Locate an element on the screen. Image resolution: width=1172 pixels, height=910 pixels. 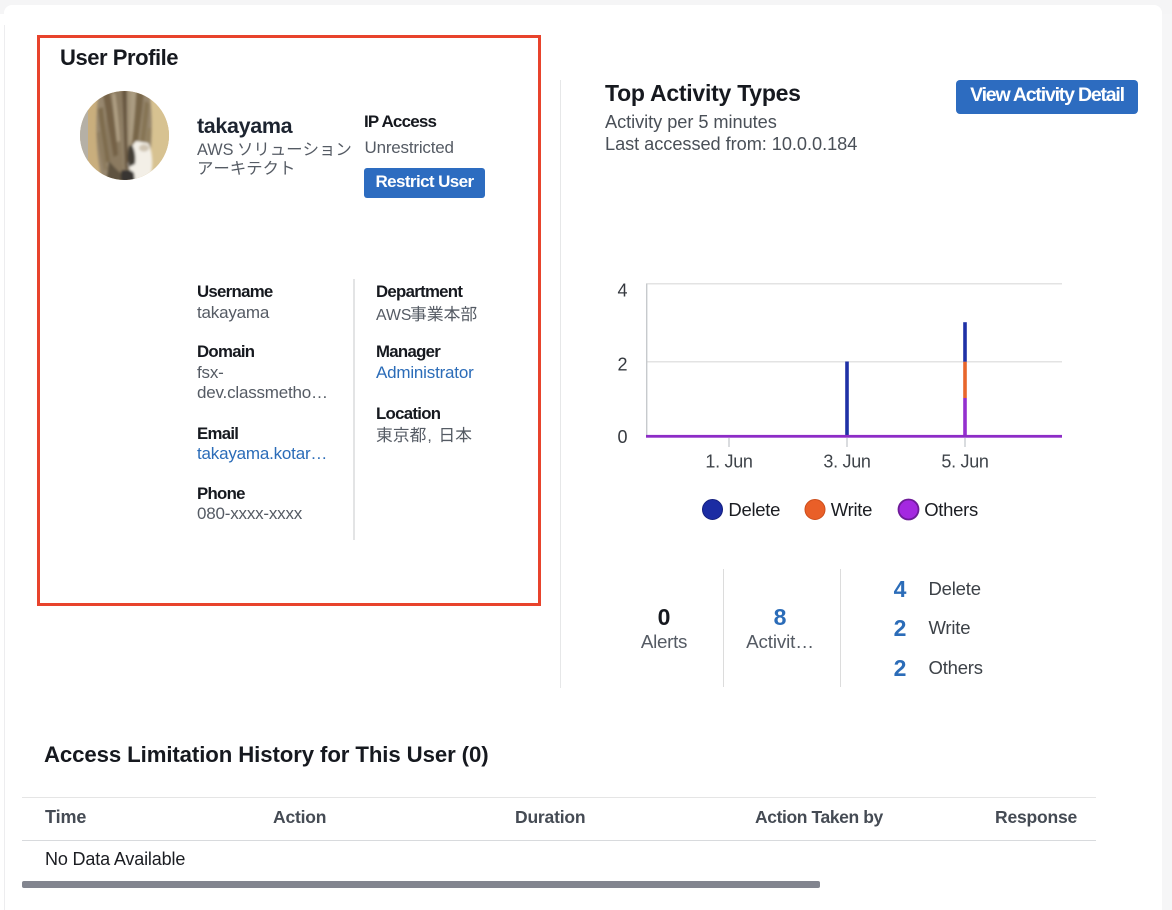
svg-text: Write is located at coordinates (851, 509).